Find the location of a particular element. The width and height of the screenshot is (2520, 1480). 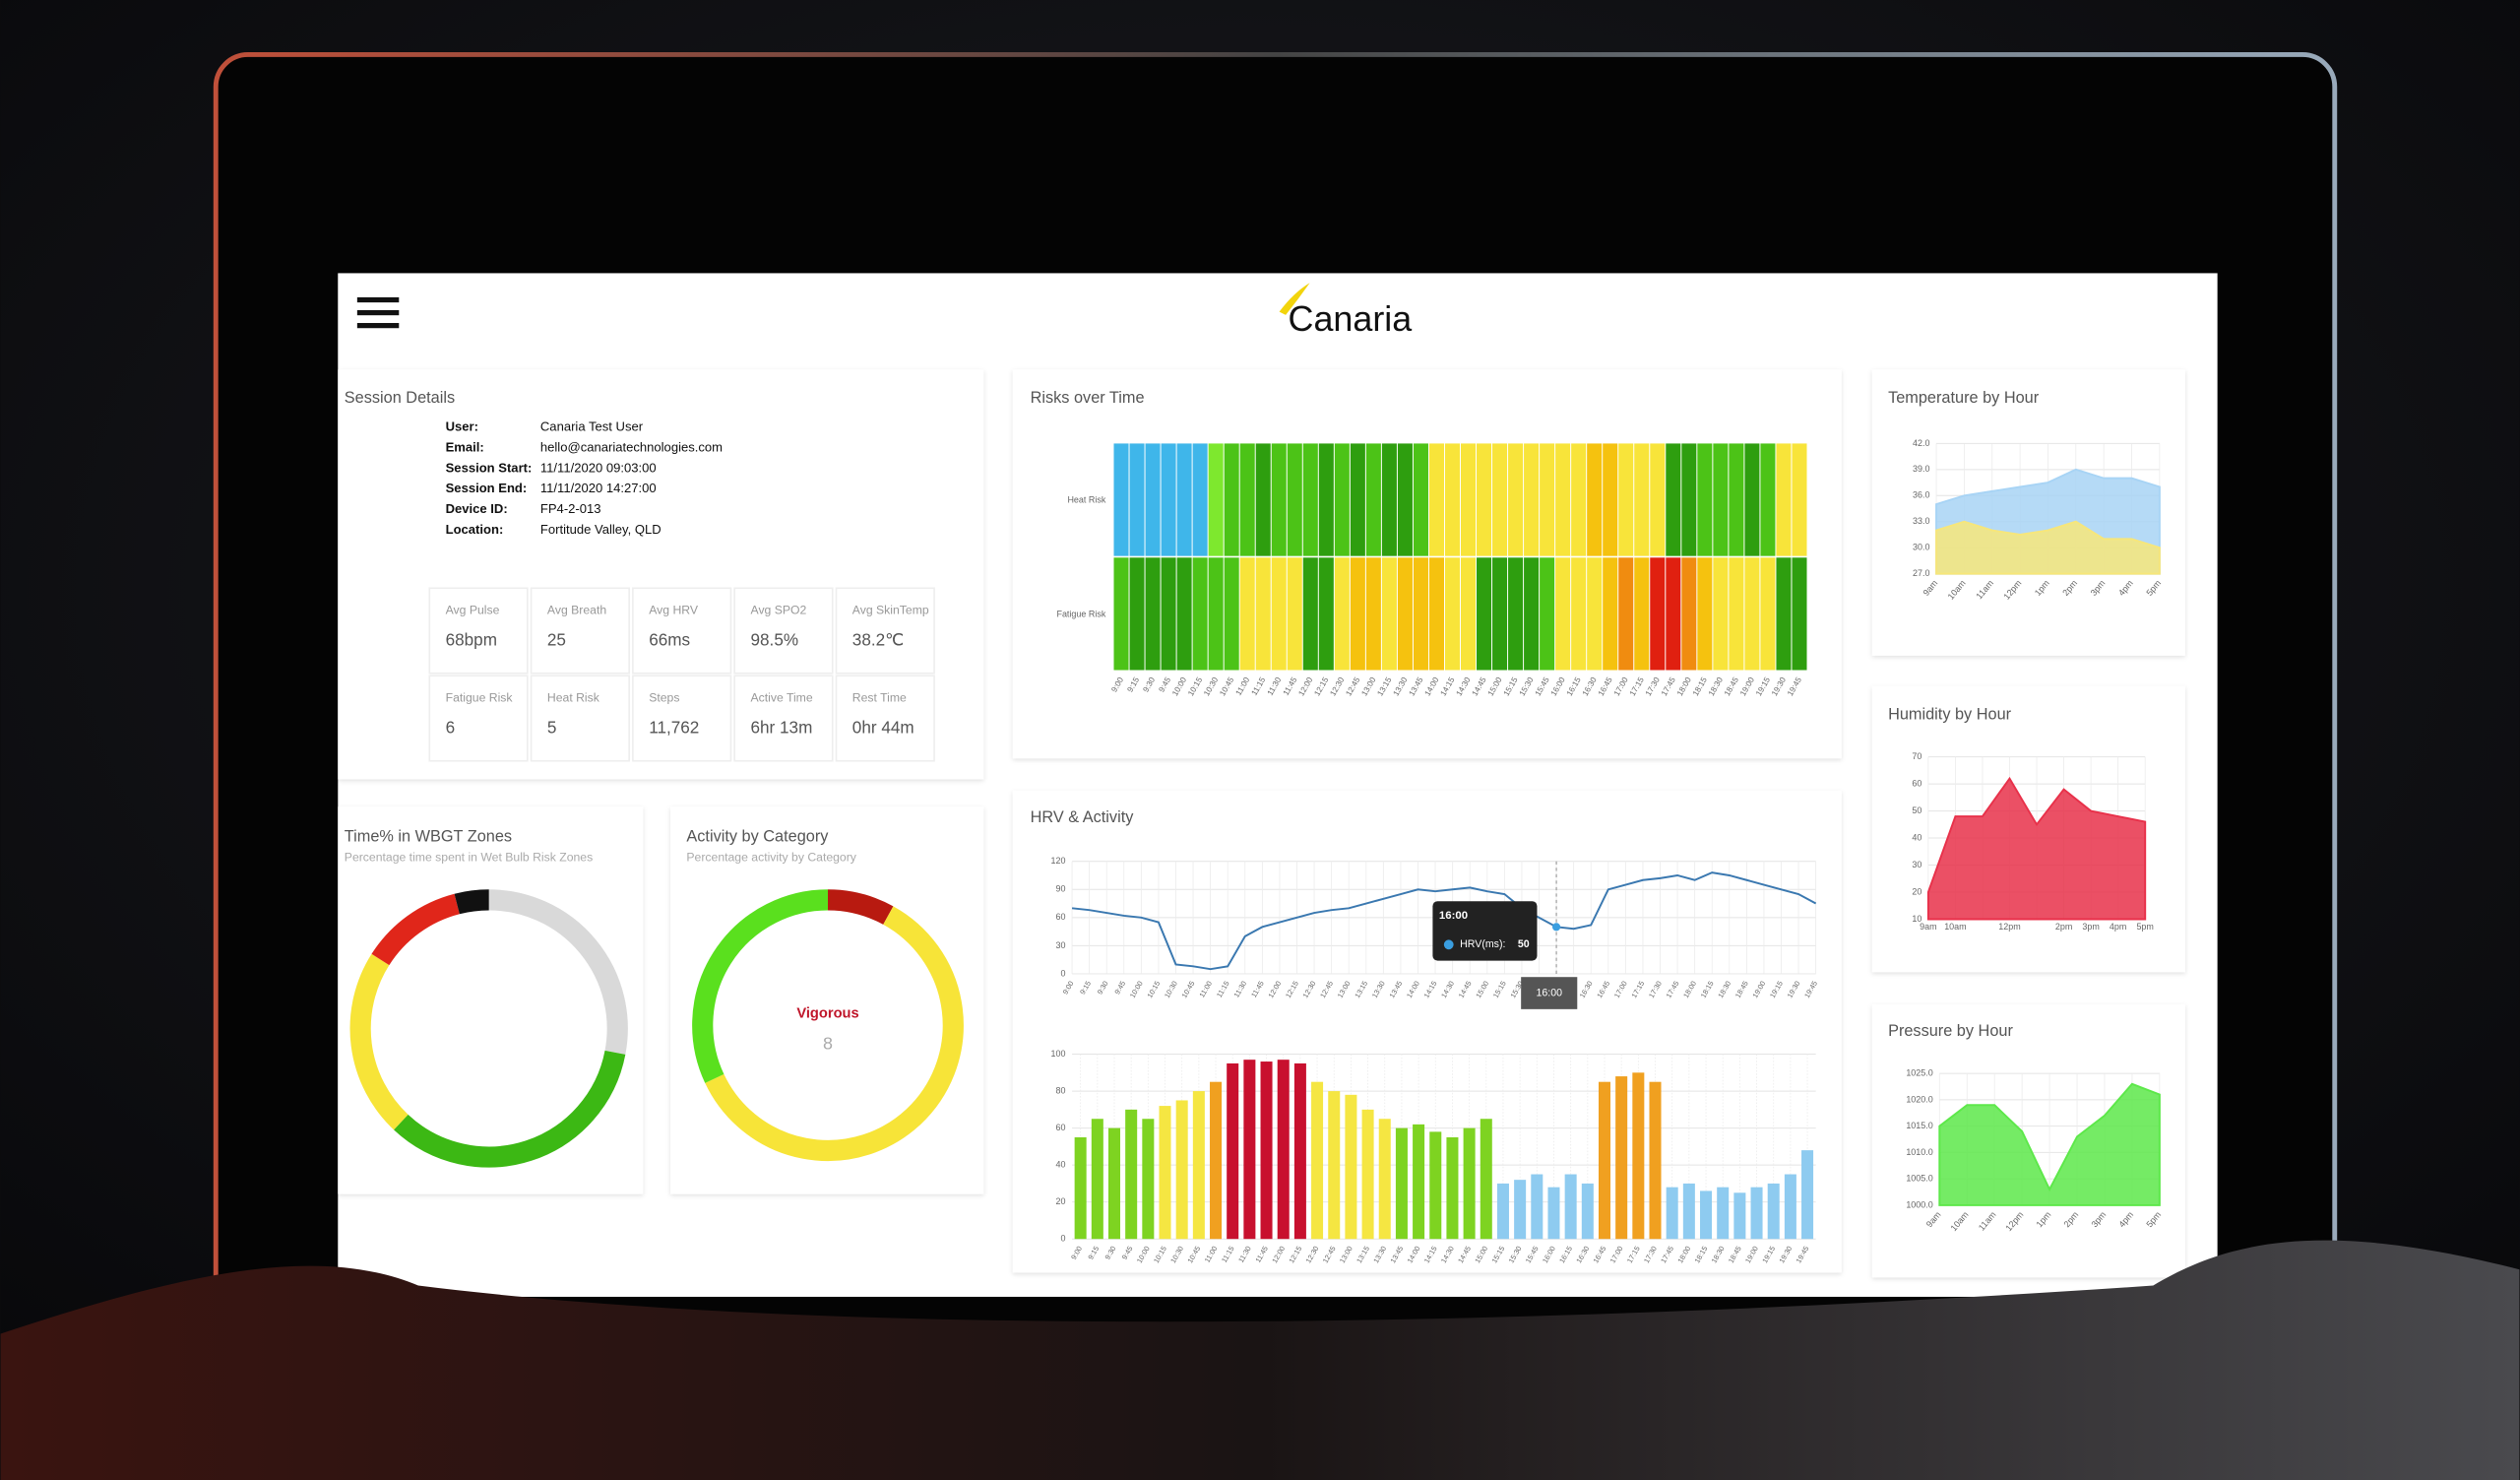

stat-value: 25 is located at coordinates (556, 640).